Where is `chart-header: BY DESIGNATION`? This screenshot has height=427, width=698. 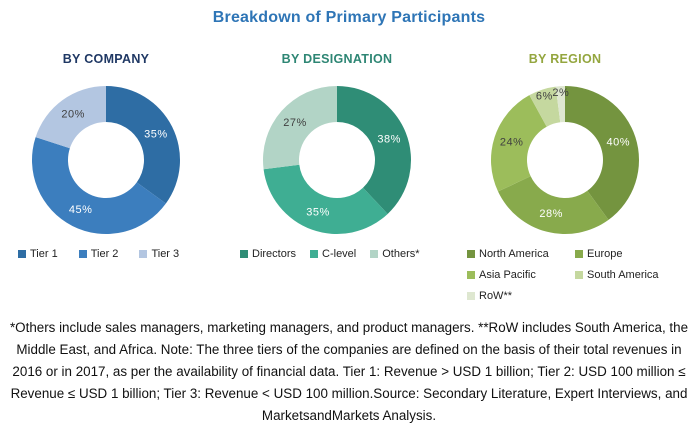
chart-header: BY DESIGNATION is located at coordinates (337, 59).